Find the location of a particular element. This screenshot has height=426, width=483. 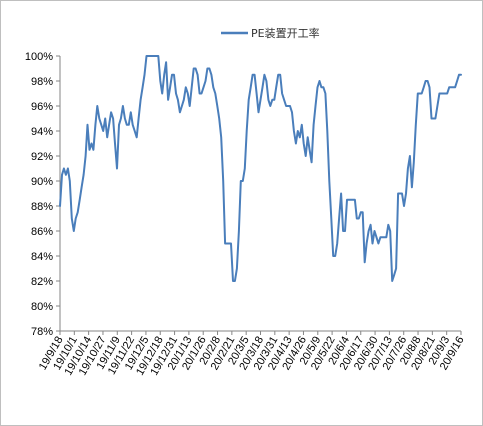

y-tick-label: 96% is located at coordinates (42, 107).